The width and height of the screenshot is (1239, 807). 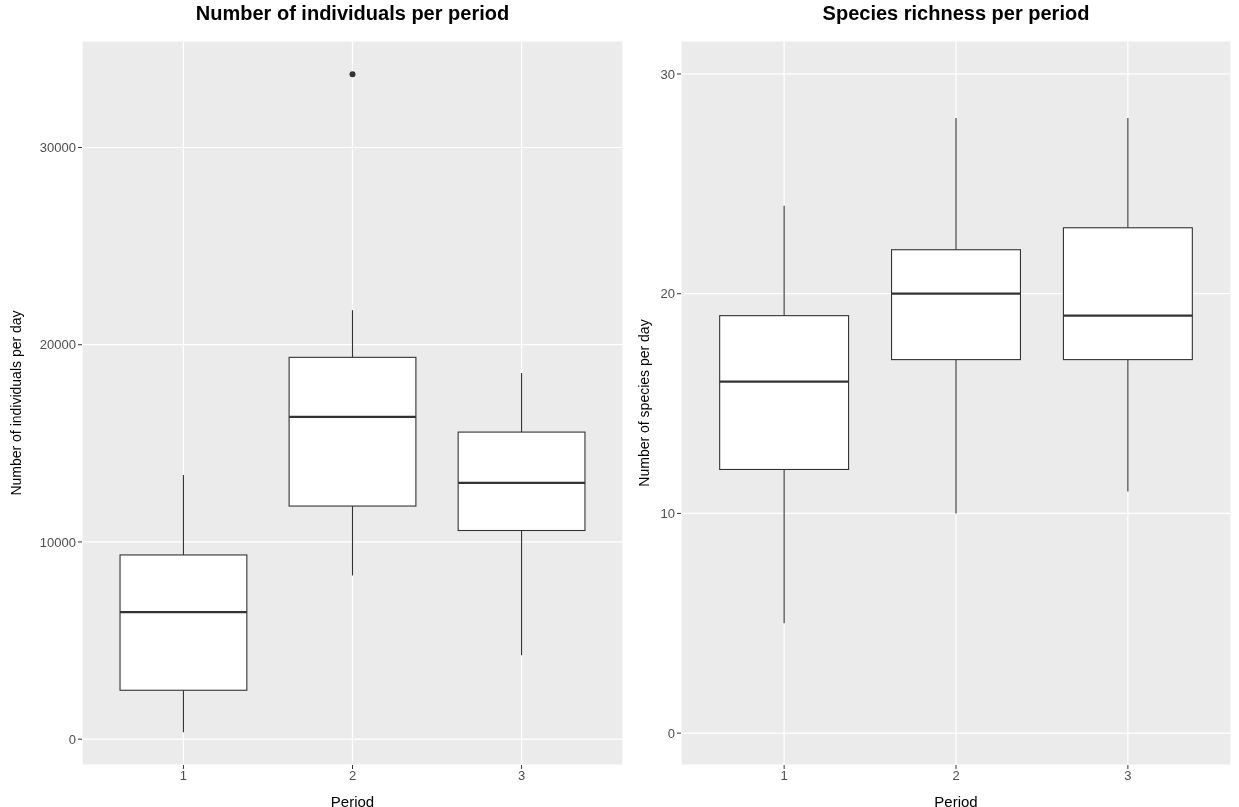 What do you see at coordinates (667, 514) in the screenshot?
I see `y-tick-label: 10` at bounding box center [667, 514].